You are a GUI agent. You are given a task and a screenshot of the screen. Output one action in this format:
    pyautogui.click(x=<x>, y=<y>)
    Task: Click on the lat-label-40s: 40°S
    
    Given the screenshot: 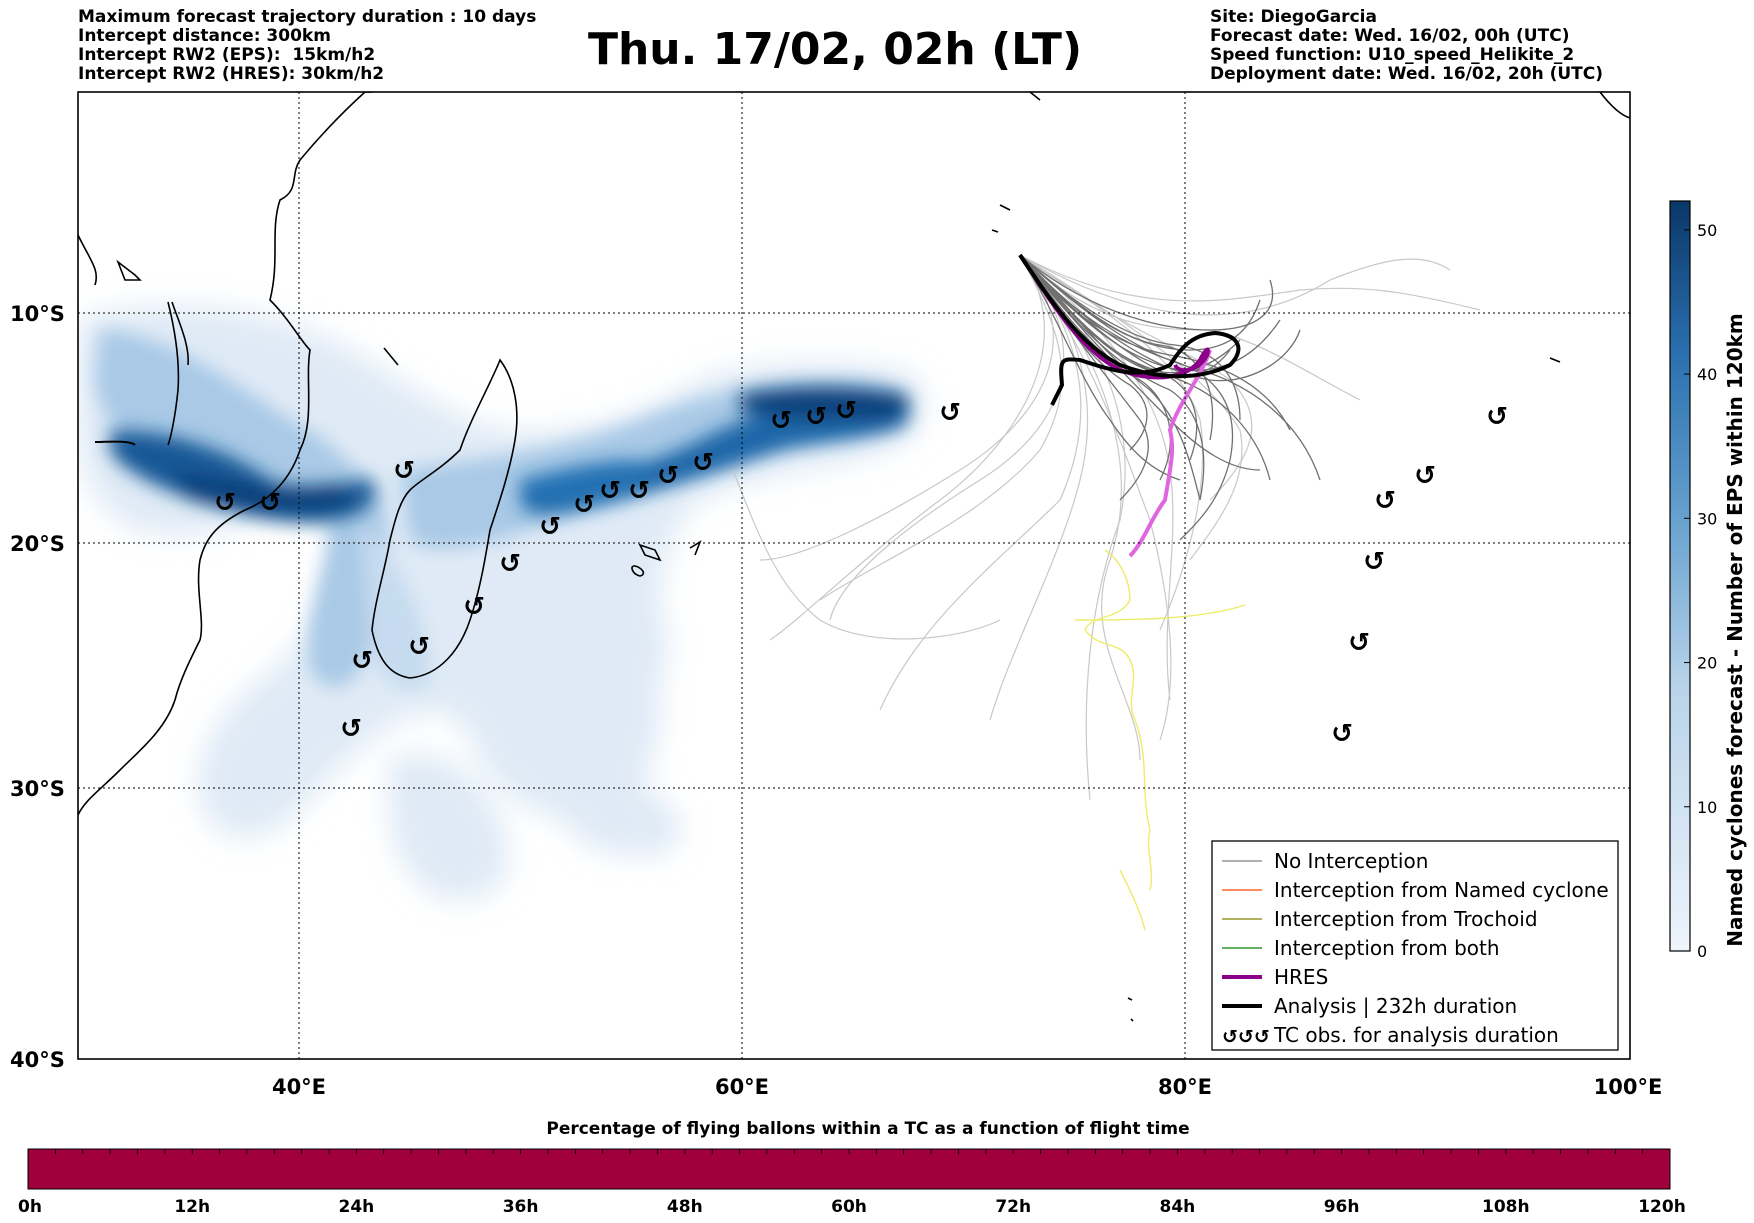 What is the action you would take?
    pyautogui.click(x=37, y=1060)
    